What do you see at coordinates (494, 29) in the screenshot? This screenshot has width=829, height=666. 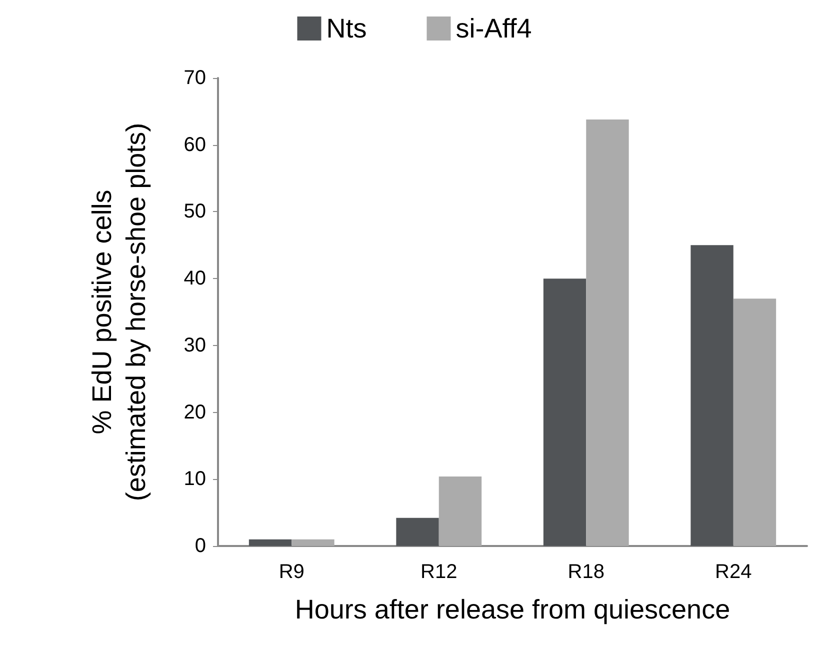 I see `legend-label: si-Aff4` at bounding box center [494, 29].